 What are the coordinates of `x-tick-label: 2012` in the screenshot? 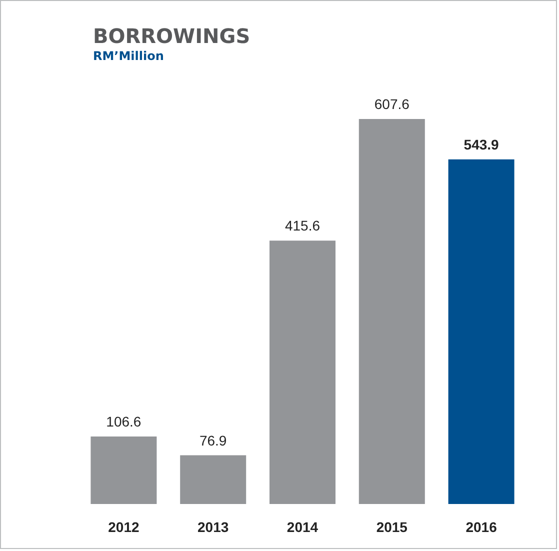 It's located at (124, 527).